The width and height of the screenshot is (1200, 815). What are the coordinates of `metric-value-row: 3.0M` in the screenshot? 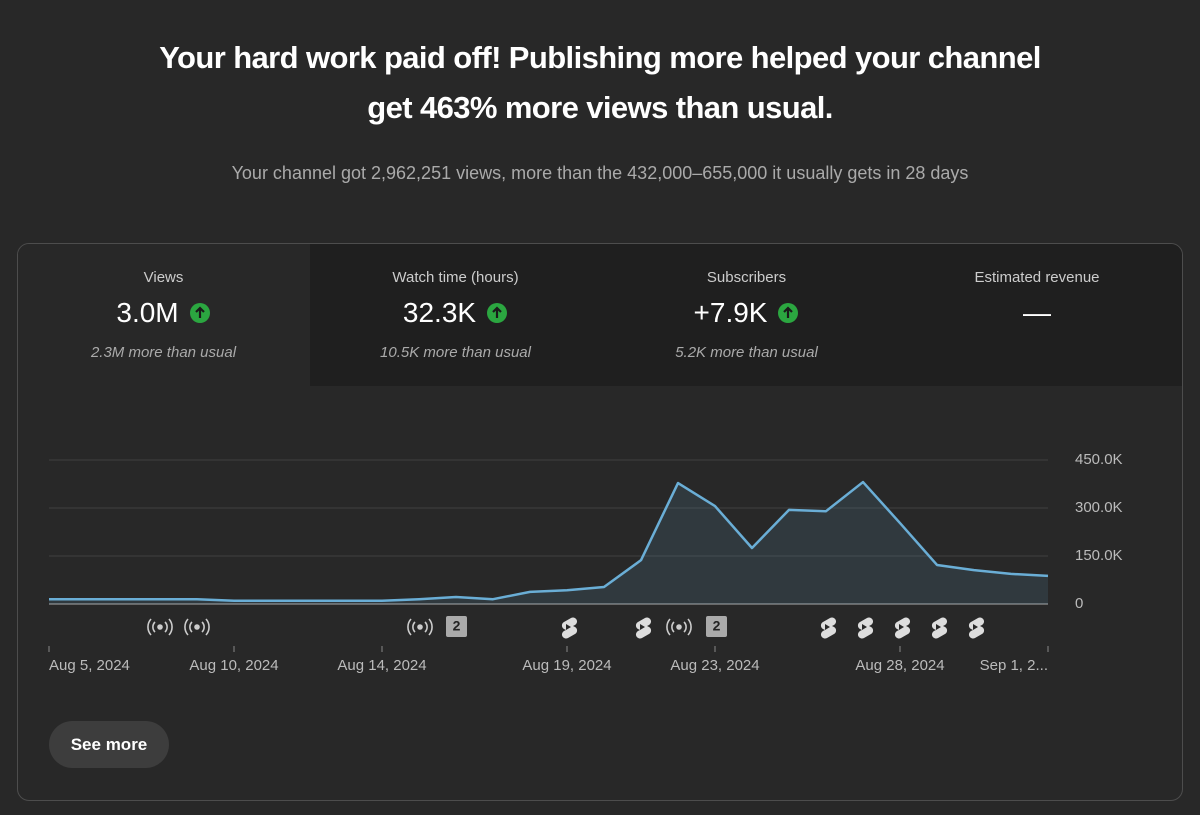 It's located at (163, 313).